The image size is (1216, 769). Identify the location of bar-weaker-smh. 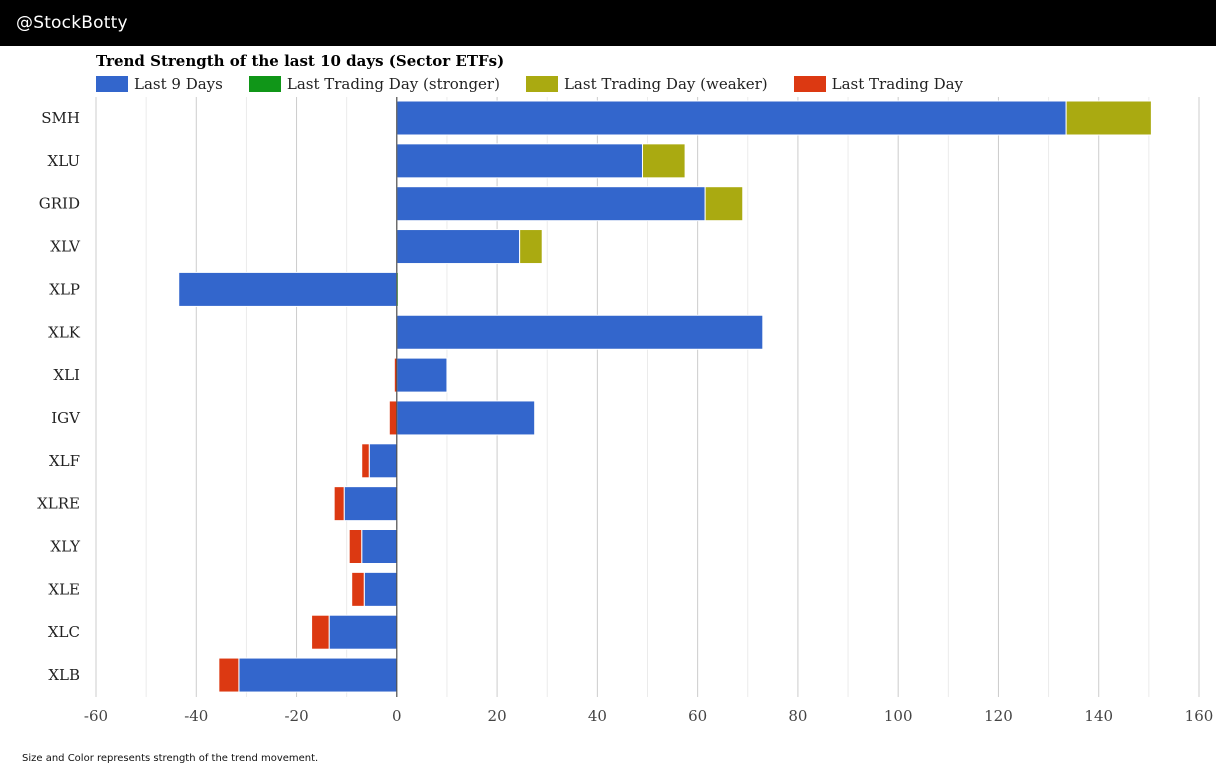
(1108, 118).